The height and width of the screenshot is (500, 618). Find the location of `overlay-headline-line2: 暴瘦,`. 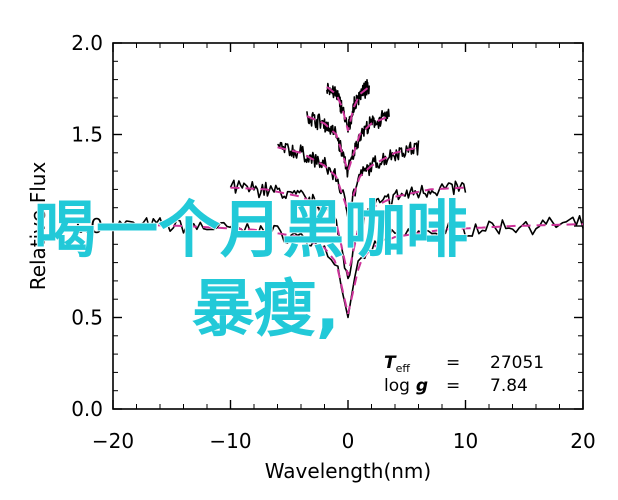

overlay-headline-line2: 暴瘦, is located at coordinates (266, 308).